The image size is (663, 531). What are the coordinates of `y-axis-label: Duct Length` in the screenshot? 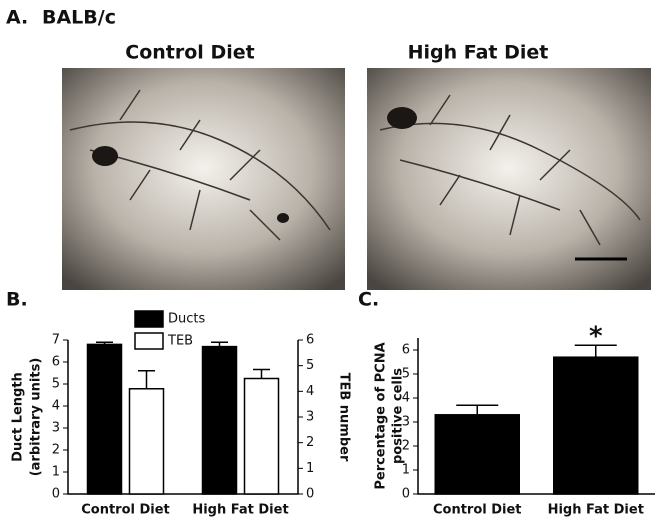 It's located at (18, 417).